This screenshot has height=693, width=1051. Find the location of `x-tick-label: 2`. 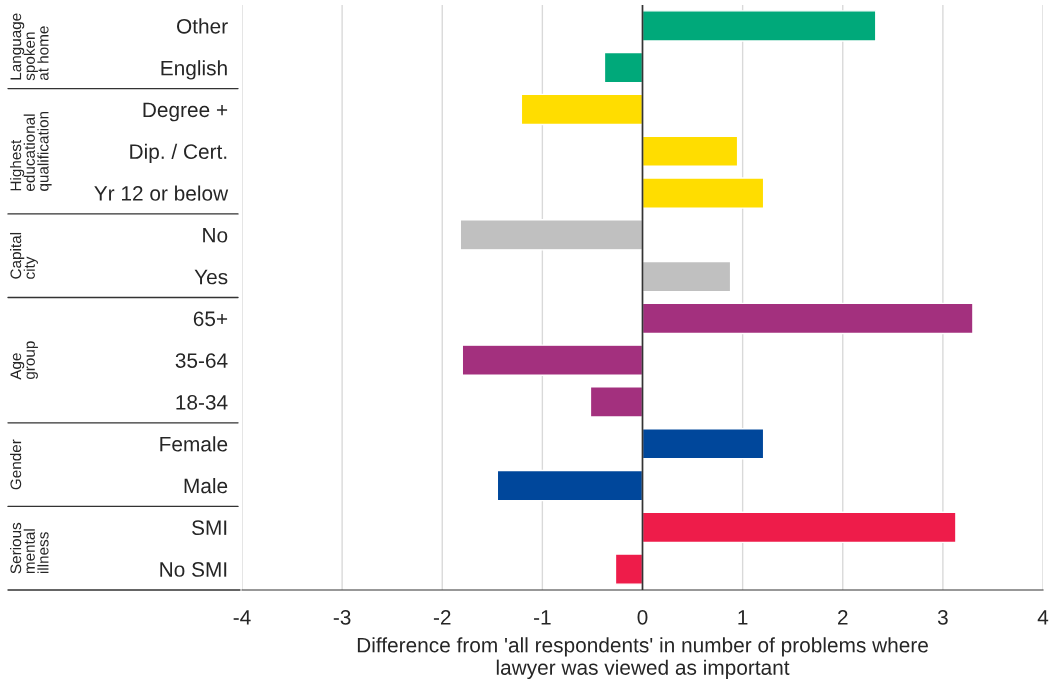

x-tick-label: 2 is located at coordinates (843, 617).